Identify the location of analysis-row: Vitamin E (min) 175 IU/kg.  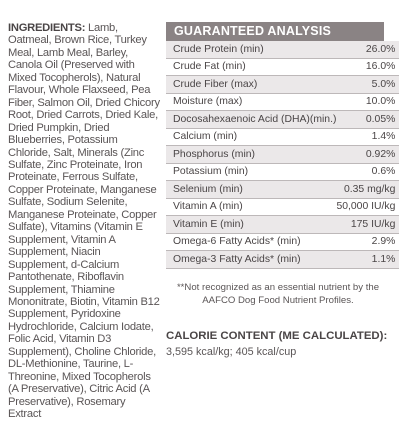
(283, 224).